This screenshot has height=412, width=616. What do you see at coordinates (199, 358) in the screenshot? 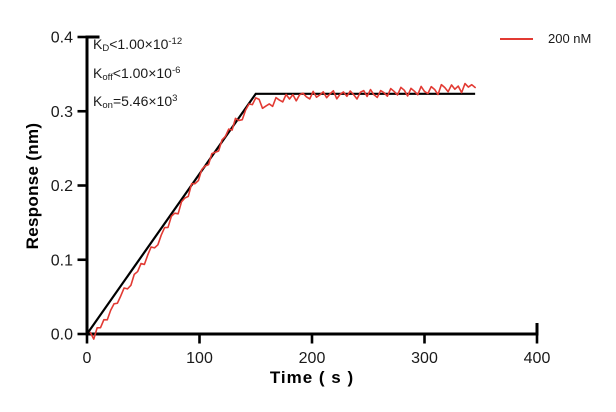
I see `x-tick-label: 100` at bounding box center [199, 358].